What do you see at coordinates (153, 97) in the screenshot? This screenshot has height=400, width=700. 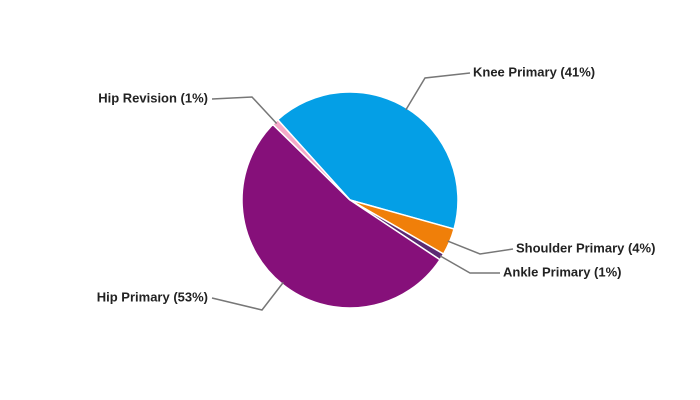 I see `data-label: Hip Revision (1%)` at bounding box center [153, 97].